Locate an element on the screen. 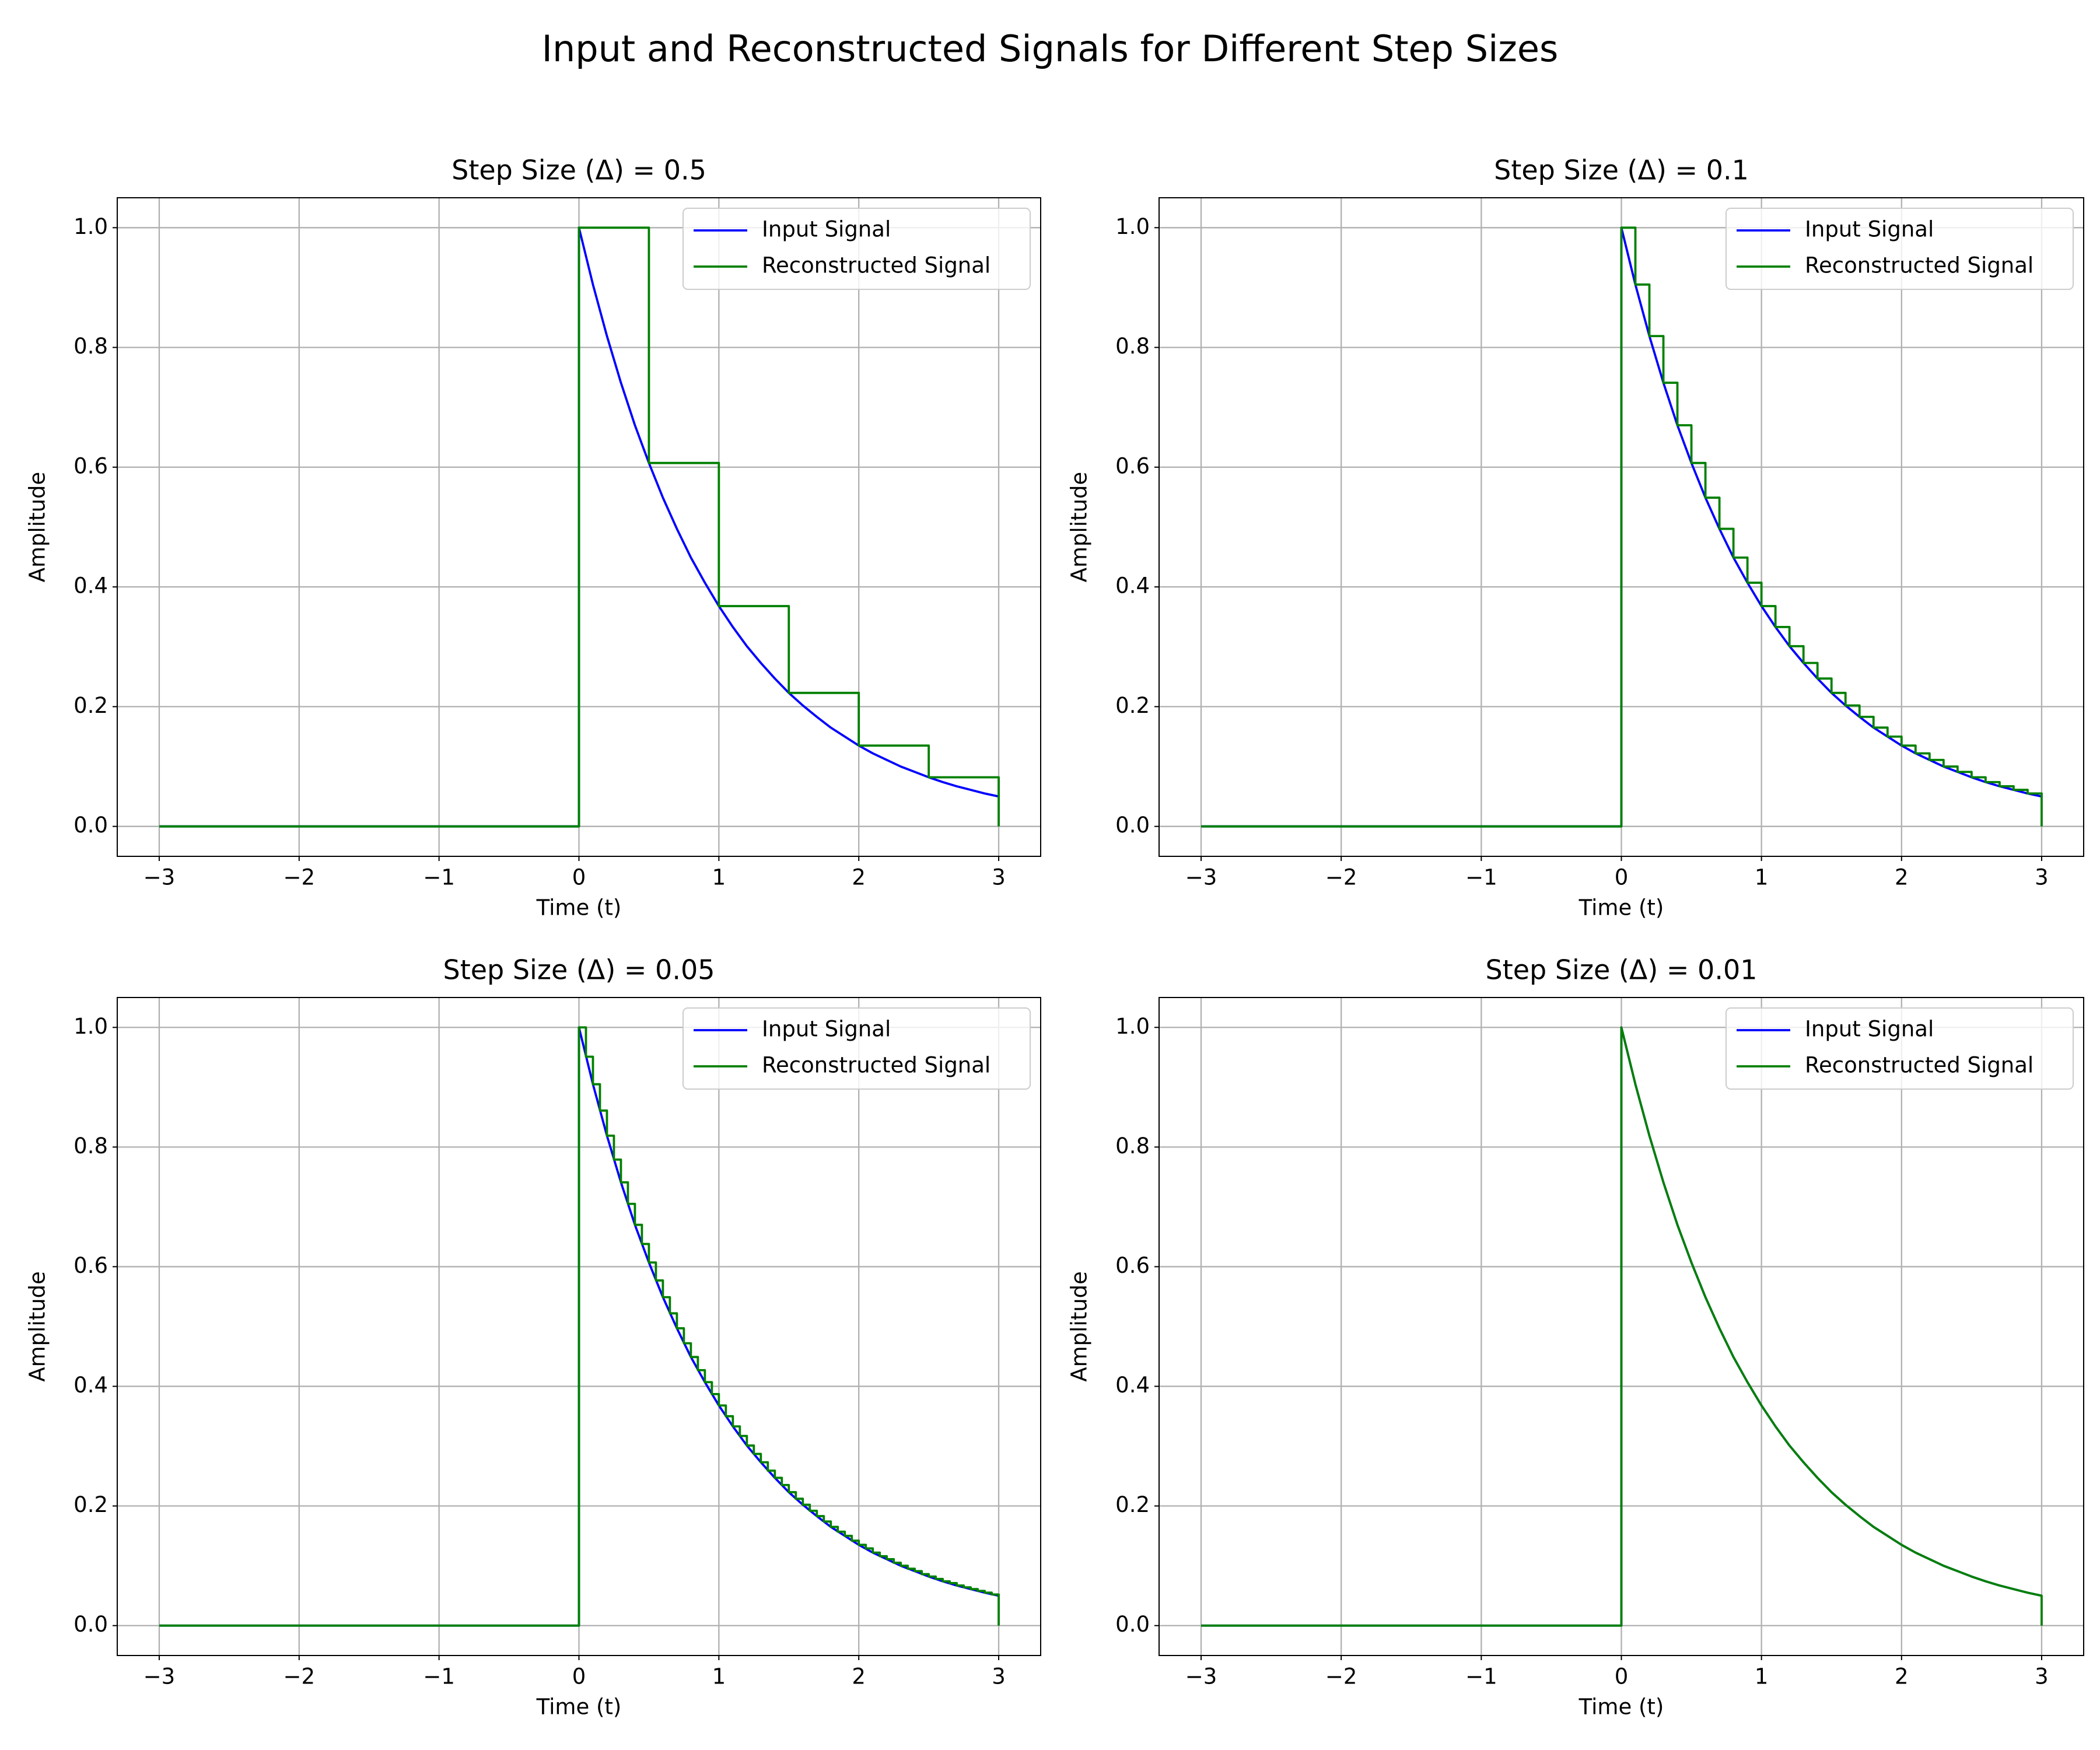 Image resolution: width=2100 pixels, height=1750 pixels. subplot-title: Step Size (Δ) = 0.5 is located at coordinates (579, 170).